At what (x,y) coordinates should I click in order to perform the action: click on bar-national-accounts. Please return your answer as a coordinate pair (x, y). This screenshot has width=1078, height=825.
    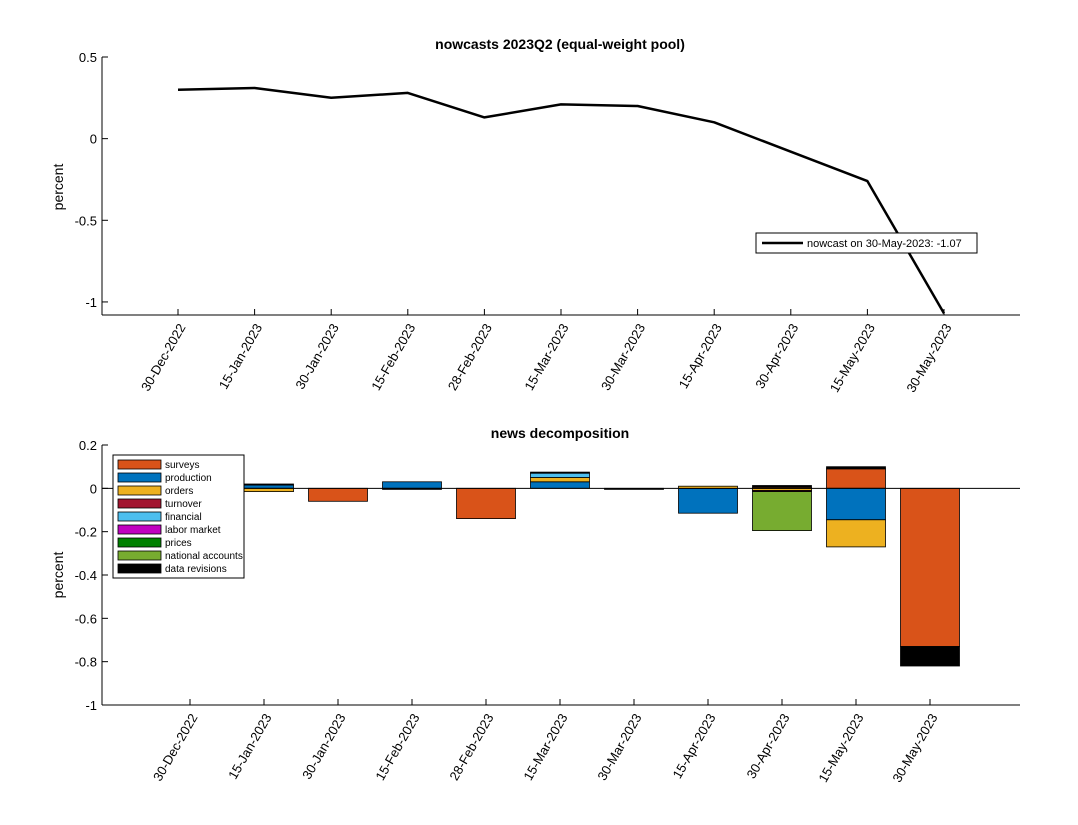
    Looking at the image, I should click on (782, 511).